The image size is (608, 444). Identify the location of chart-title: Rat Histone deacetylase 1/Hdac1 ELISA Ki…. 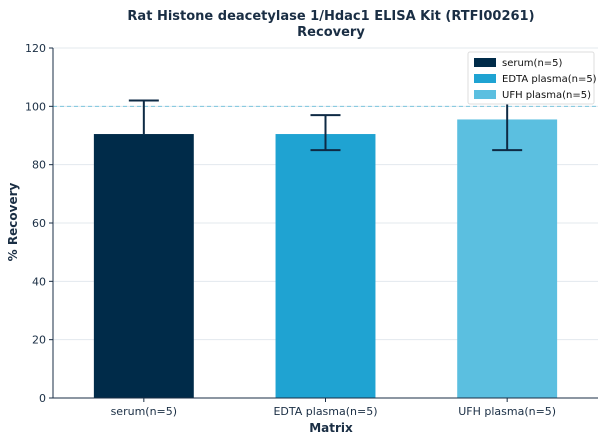
(330, 16).